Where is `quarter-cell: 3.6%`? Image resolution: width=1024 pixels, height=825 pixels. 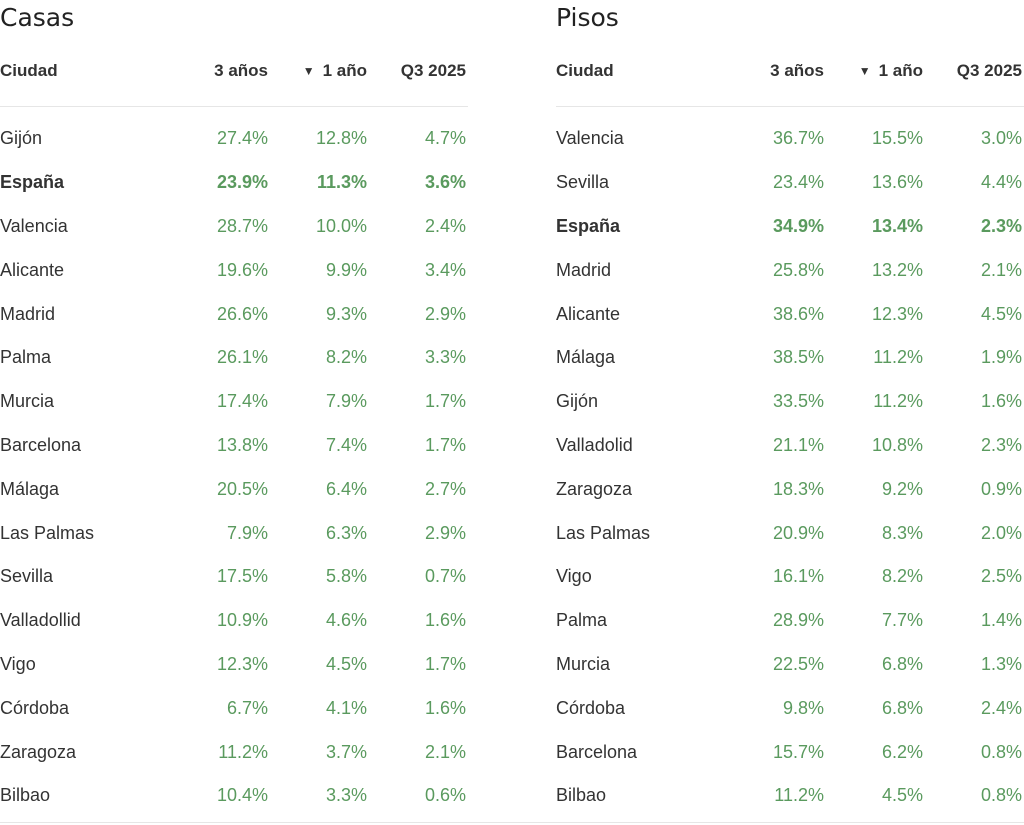
quarter-cell: 3.6% is located at coordinates (445, 182).